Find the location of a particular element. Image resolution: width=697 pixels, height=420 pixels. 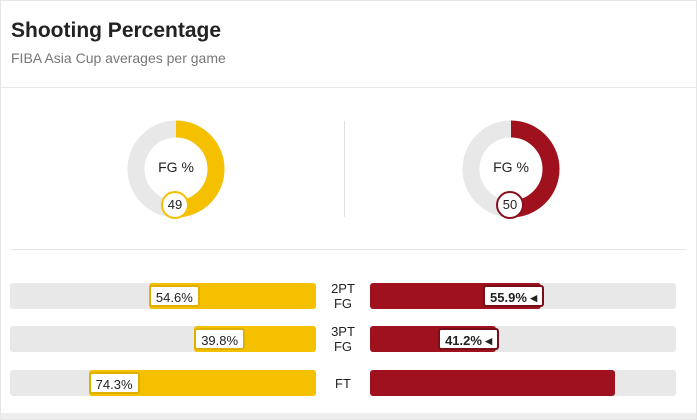

team1-bar-track: 54.6% is located at coordinates (163, 296).